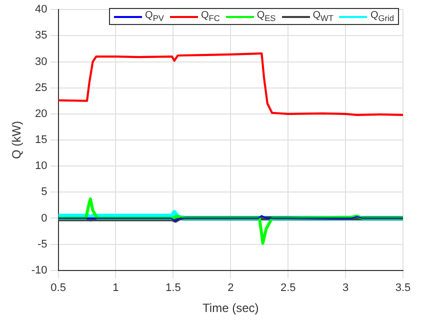 The height and width of the screenshot is (324, 443). What do you see at coordinates (43, 244) in the screenshot?
I see `y-tick-label: -5` at bounding box center [43, 244].